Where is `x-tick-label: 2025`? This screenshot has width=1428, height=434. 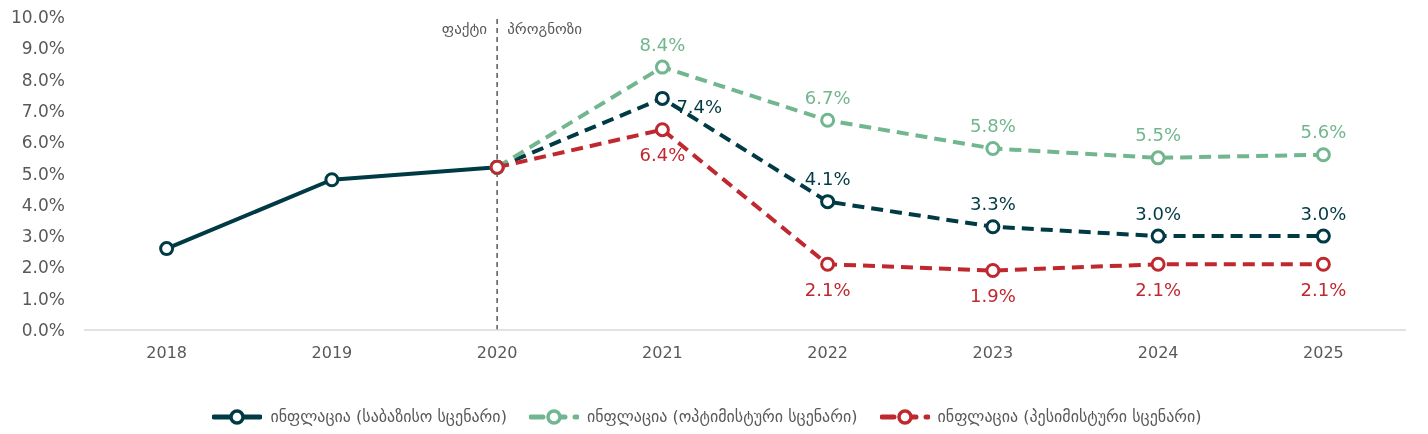 x-tick-label: 2025 is located at coordinates (1323, 353).